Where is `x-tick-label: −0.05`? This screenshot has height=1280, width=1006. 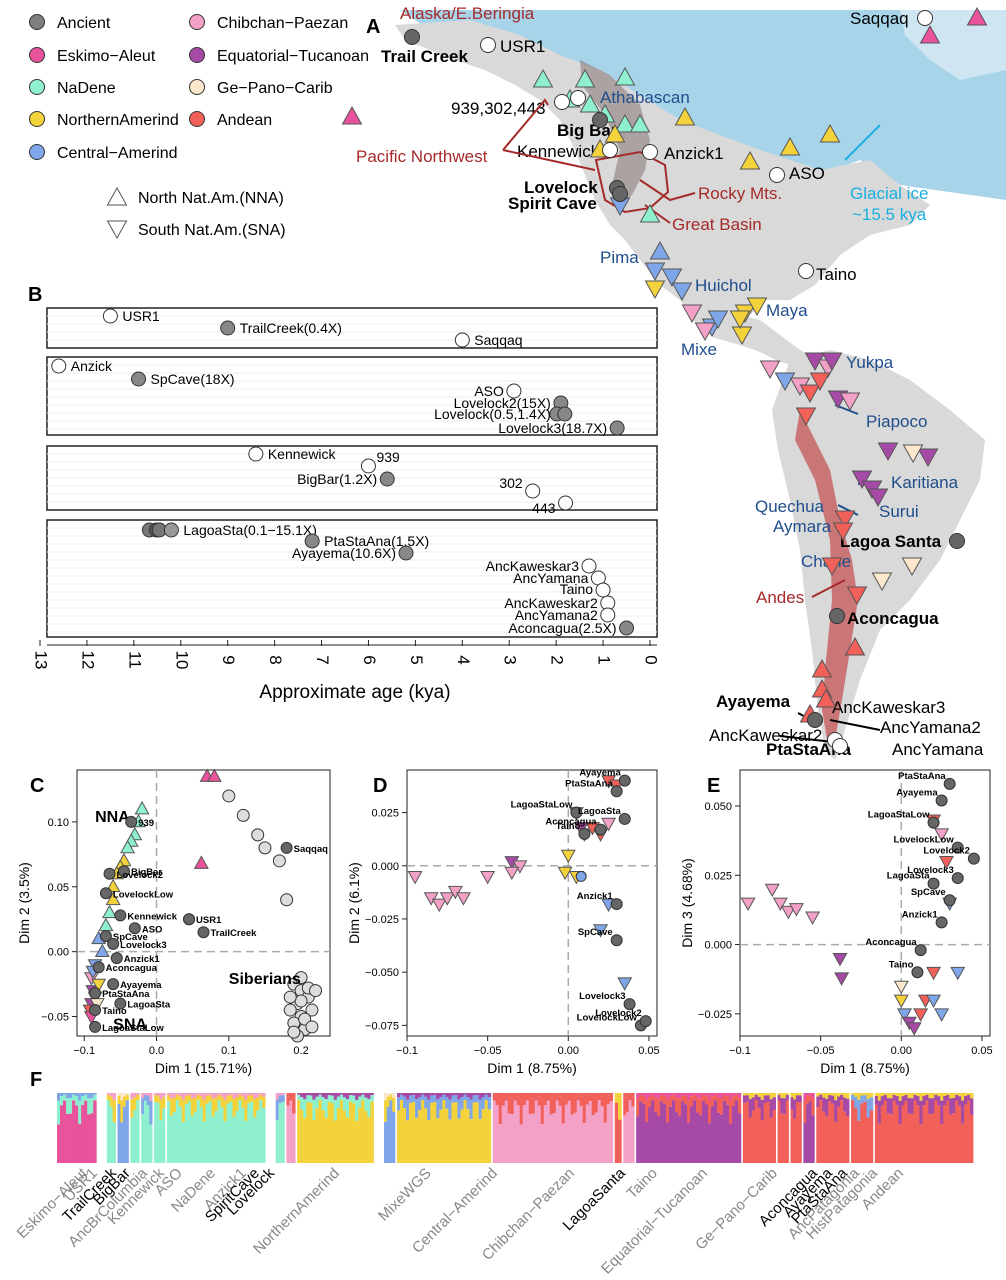 x-tick-label: −0.05 is located at coordinates (488, 1051).